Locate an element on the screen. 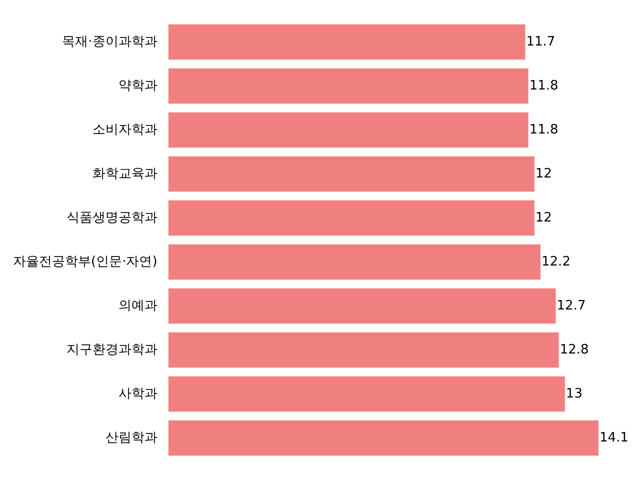 The image size is (640, 480). data-label: 12.8 is located at coordinates (574, 350).